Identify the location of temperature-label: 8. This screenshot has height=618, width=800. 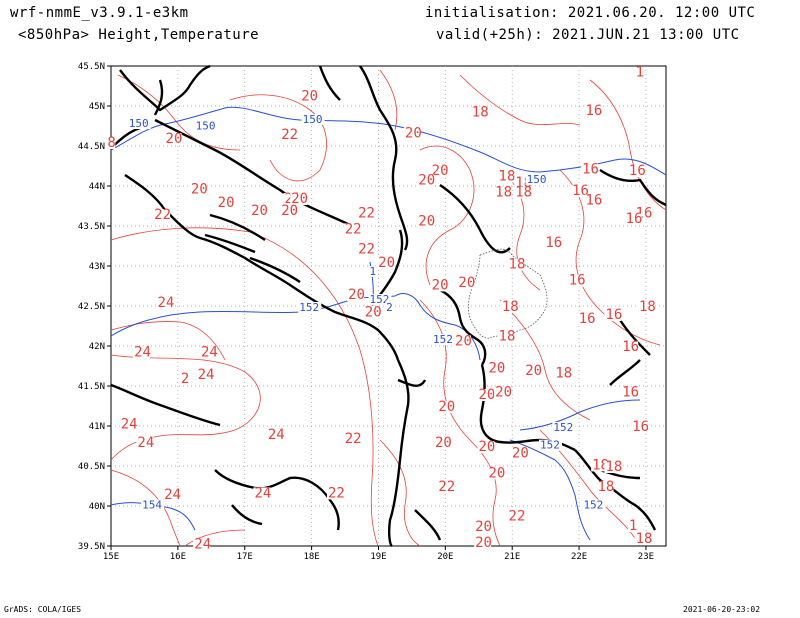
(111, 143).